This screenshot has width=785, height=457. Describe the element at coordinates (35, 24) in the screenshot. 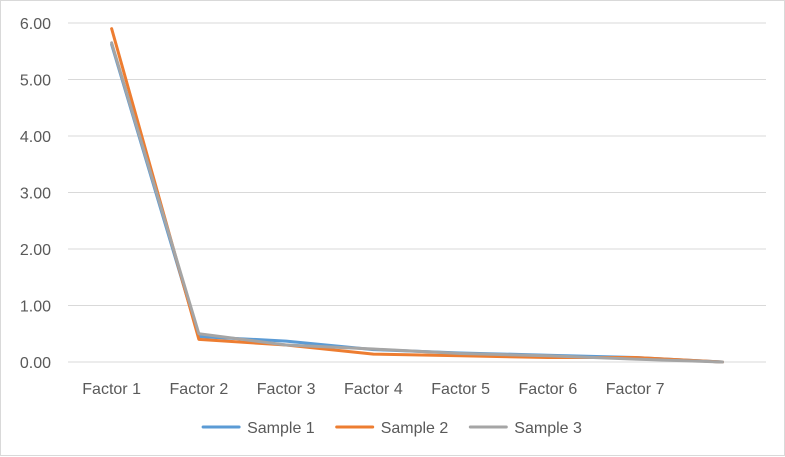

I see `y-tick-label: 6.00` at that location.